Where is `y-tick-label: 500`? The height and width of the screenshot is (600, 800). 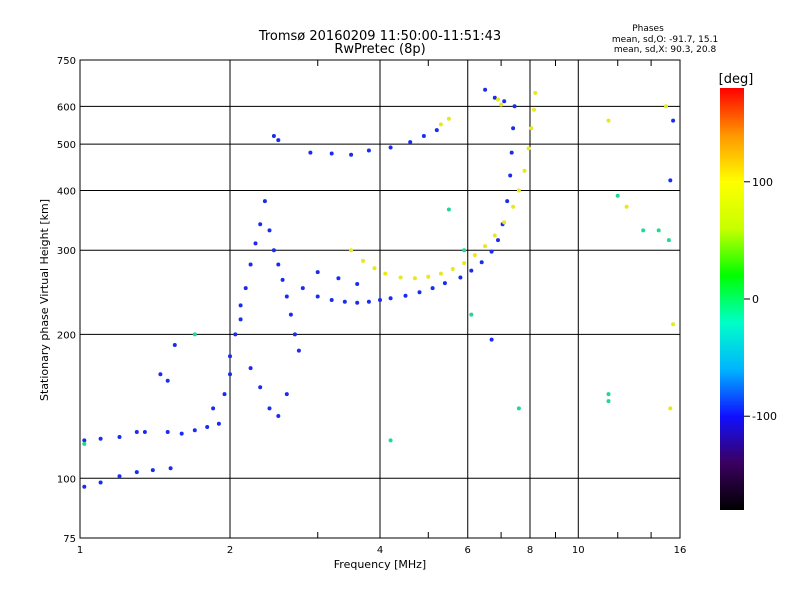
y-tick-label: 500 is located at coordinates (66, 145).